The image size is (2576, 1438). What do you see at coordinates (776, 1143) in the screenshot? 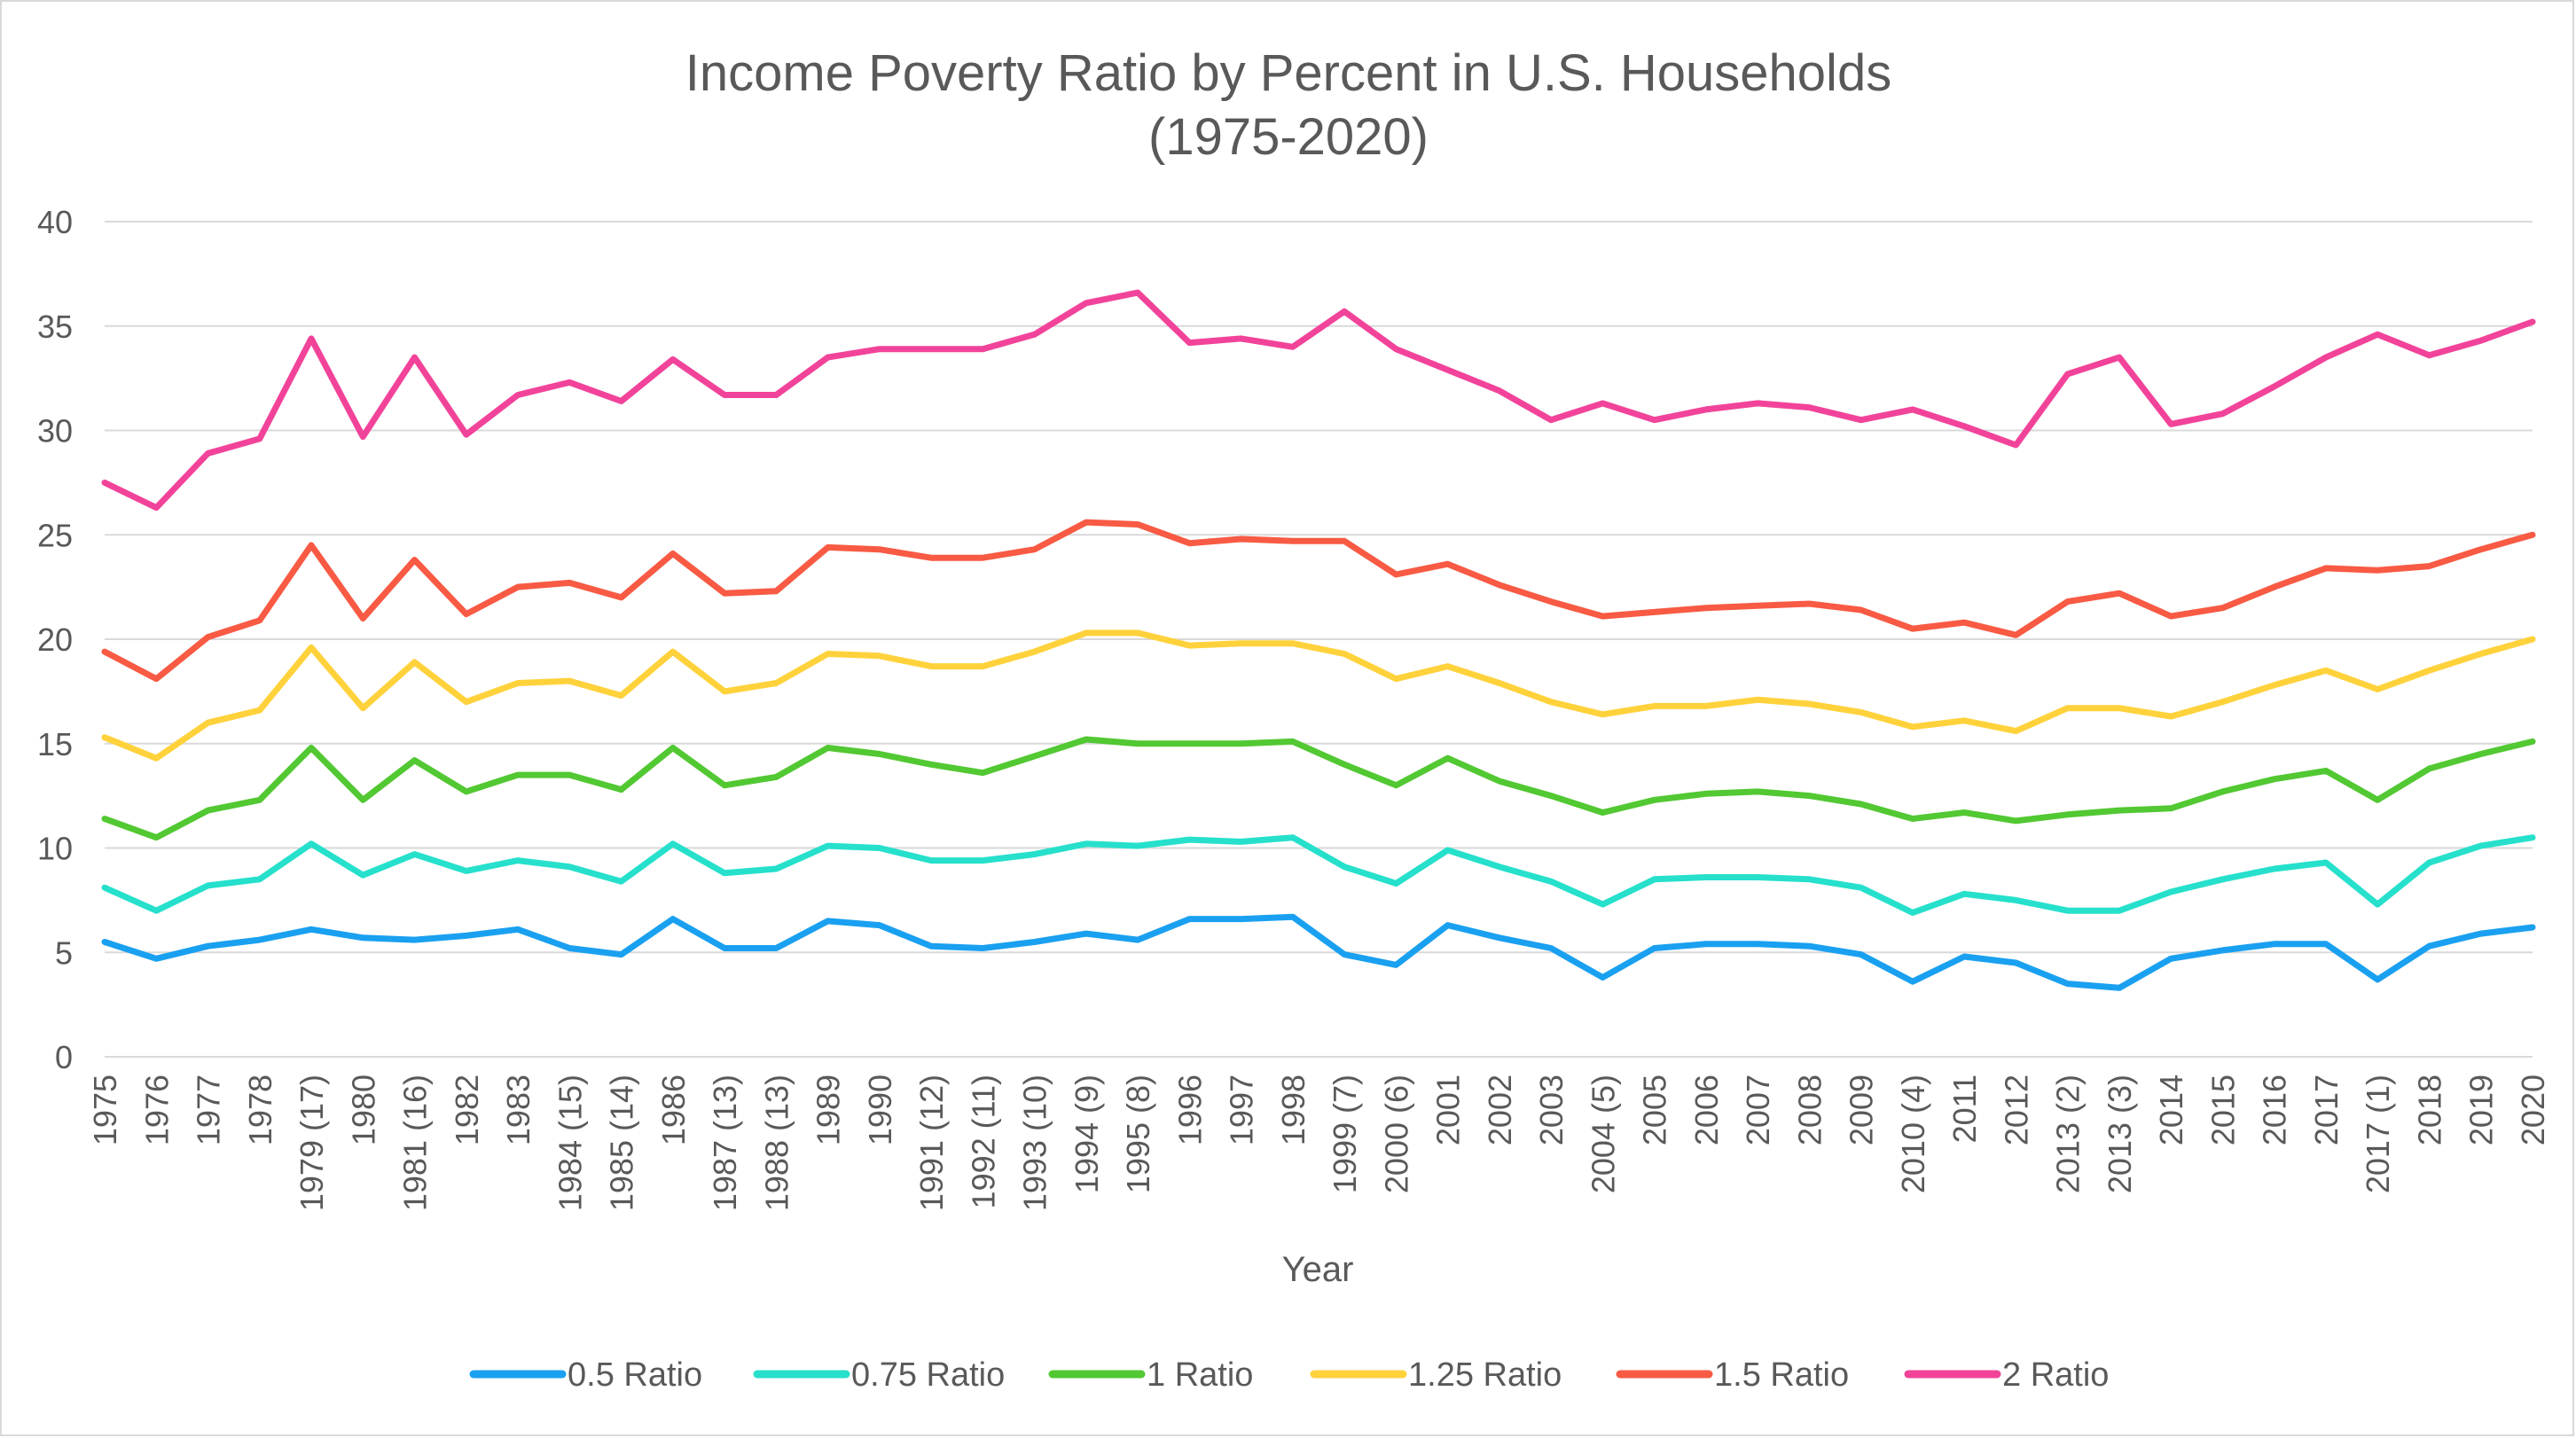
I see `x-tick-label: 1988 (13)` at bounding box center [776, 1143].